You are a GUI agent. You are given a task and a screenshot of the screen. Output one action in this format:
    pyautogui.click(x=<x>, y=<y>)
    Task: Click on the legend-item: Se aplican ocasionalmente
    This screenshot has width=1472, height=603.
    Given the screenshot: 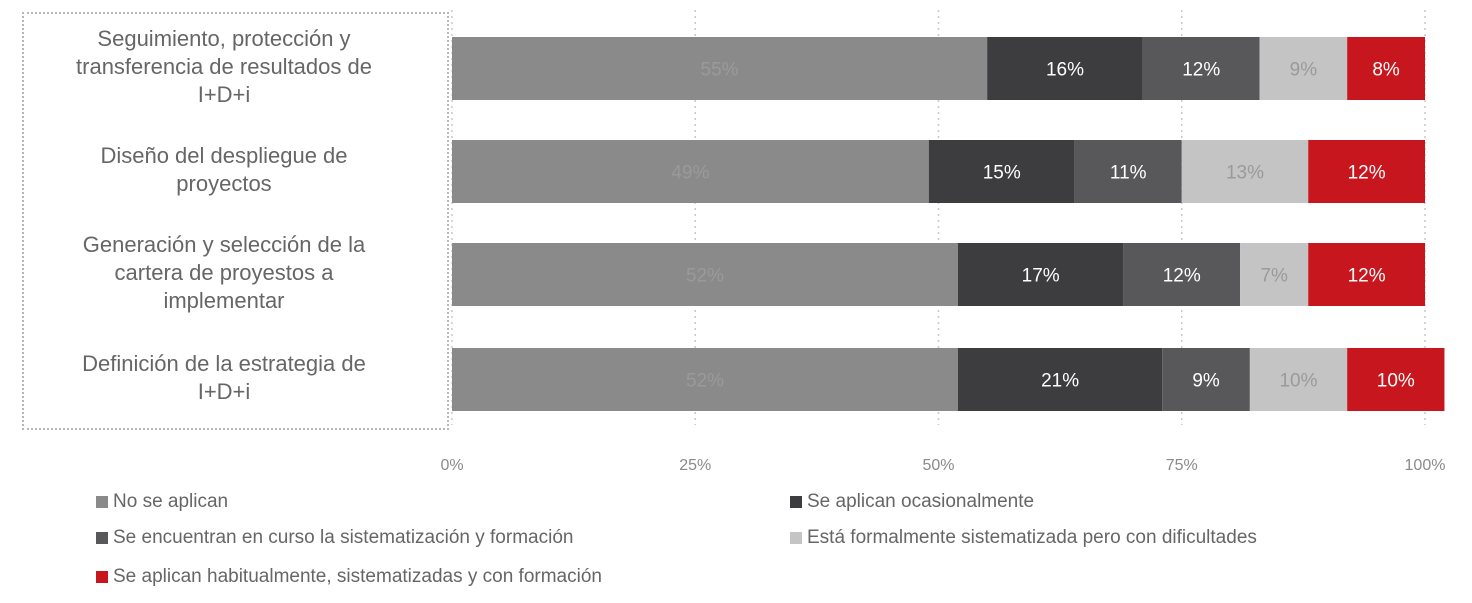 What is the action you would take?
    pyautogui.click(x=912, y=502)
    